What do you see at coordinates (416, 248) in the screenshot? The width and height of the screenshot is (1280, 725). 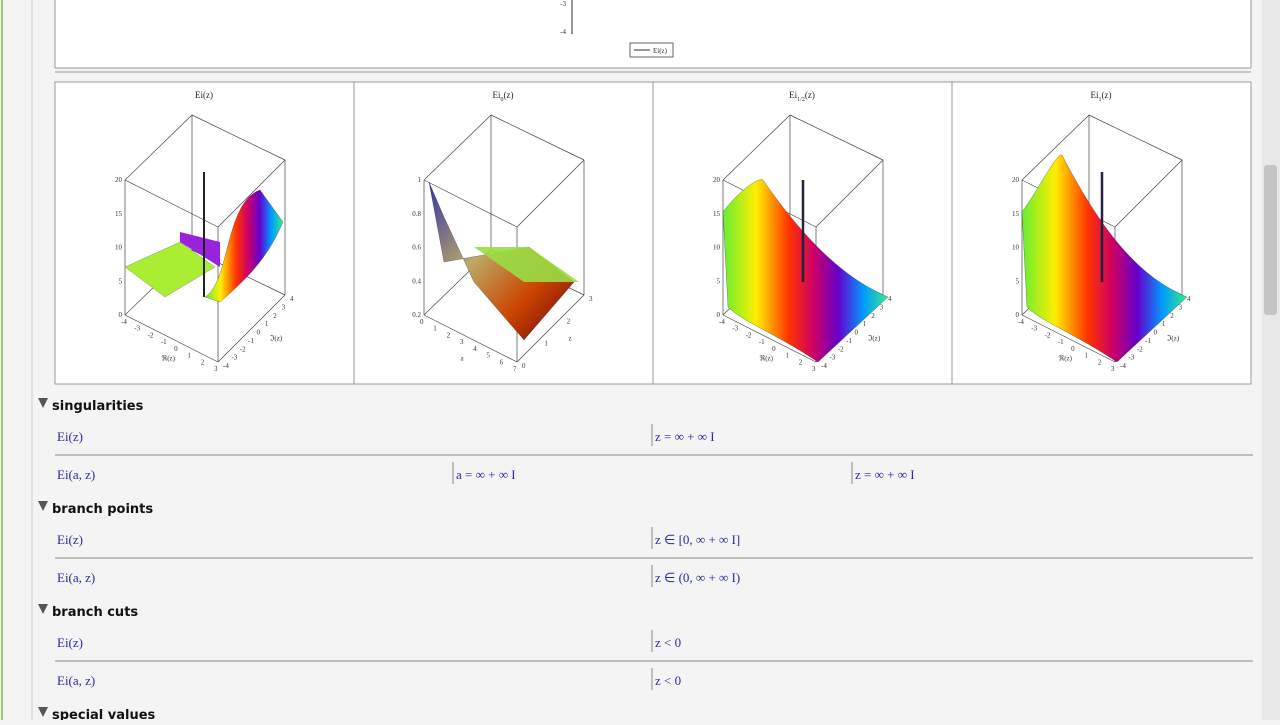 I see `z-tick-label: 0.6` at bounding box center [416, 248].